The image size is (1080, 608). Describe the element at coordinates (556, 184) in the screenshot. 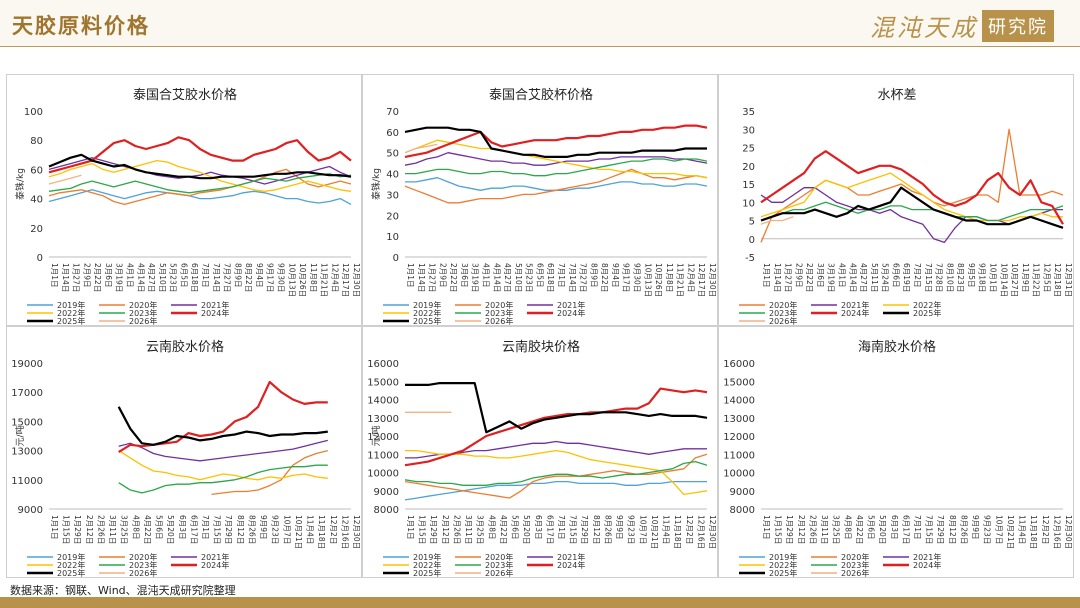

I see `series-line-2019年` at that location.